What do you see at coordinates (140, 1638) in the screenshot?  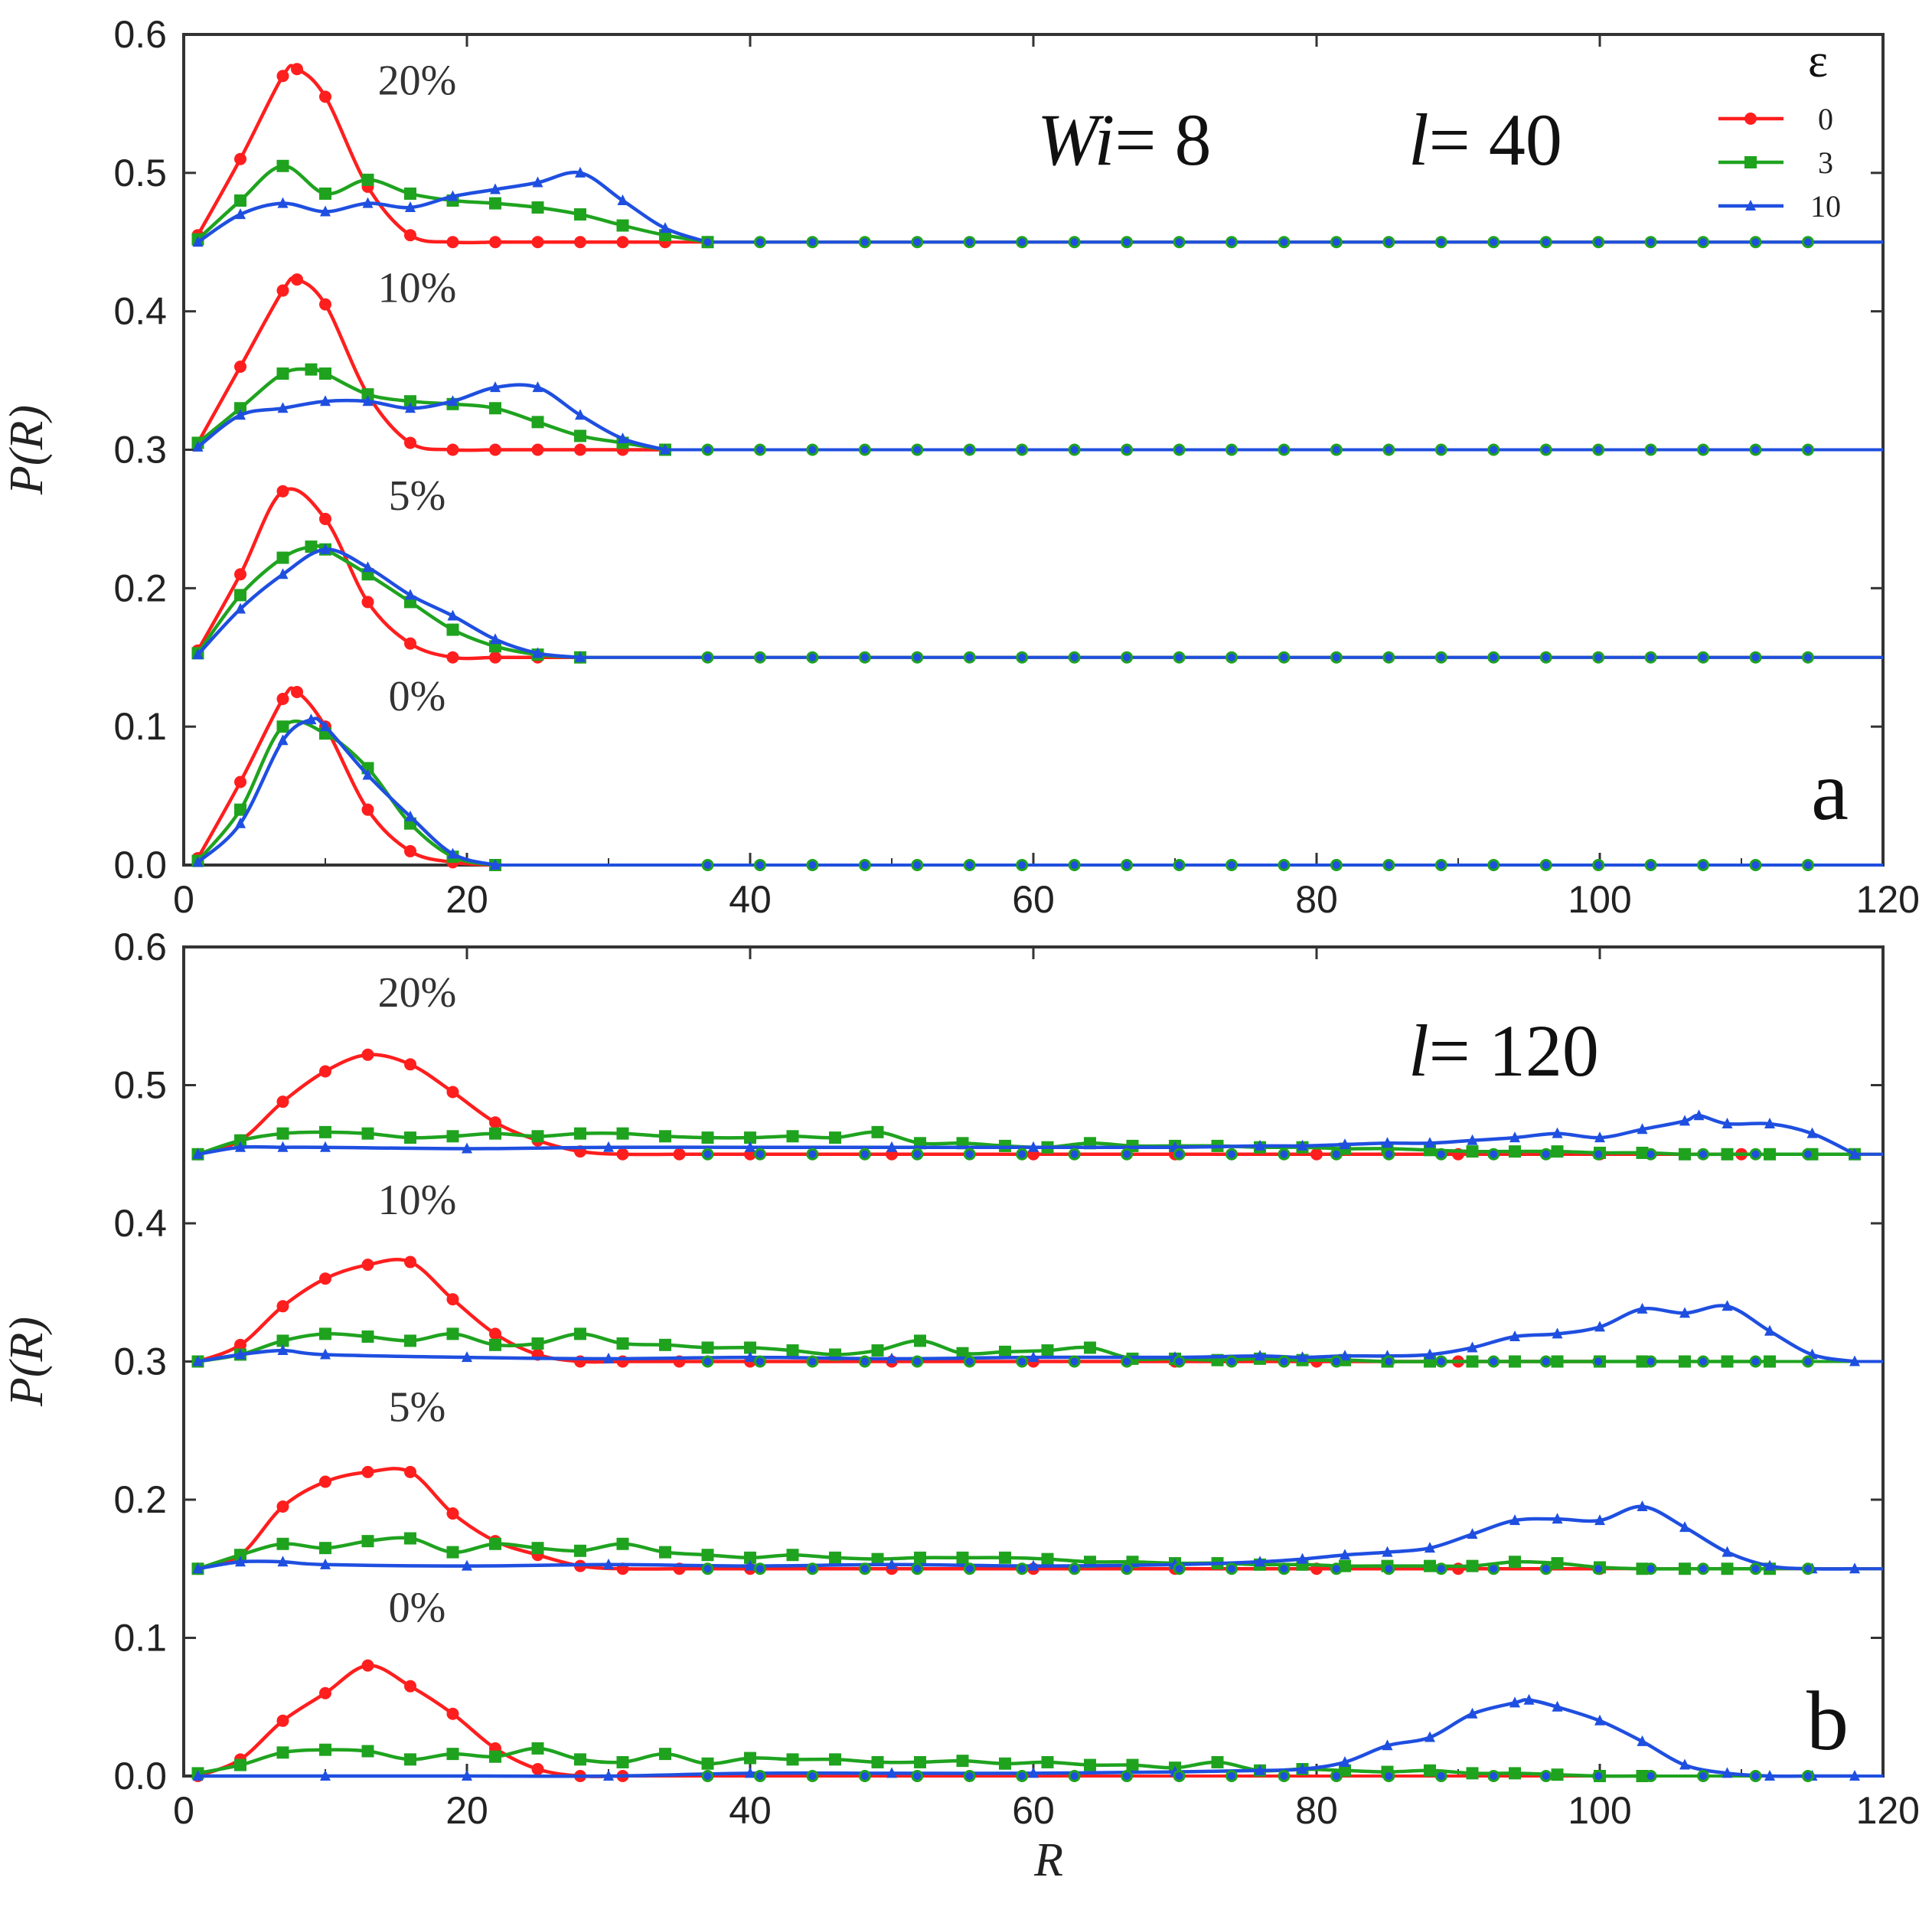 I see `y-tick-label: 0.1` at bounding box center [140, 1638].